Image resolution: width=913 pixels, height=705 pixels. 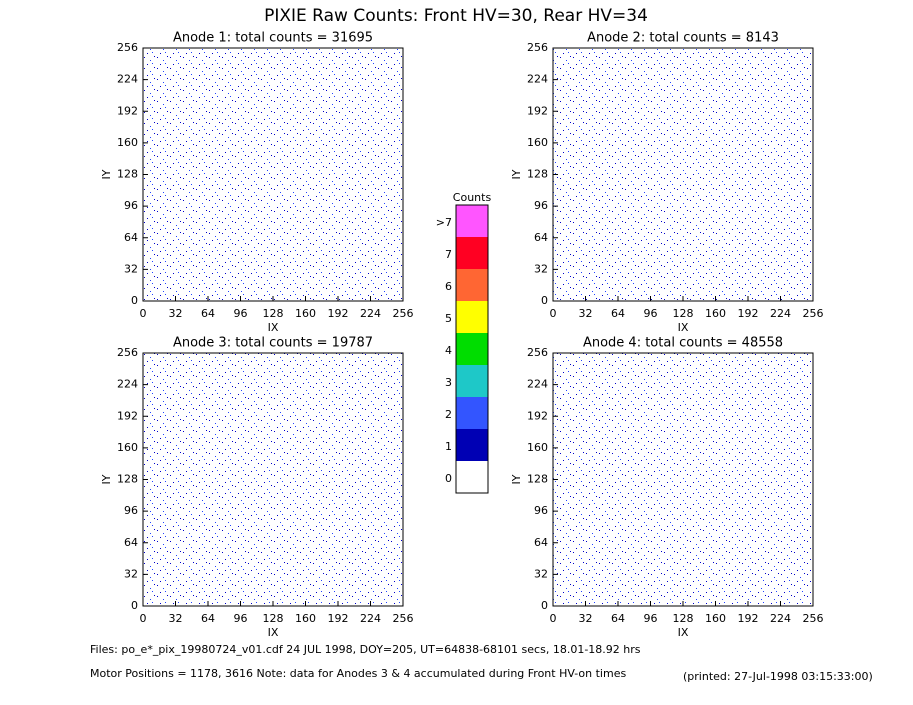 I want to click on panel-title: Anode 4: total counts = 48558, so click(x=683, y=343).